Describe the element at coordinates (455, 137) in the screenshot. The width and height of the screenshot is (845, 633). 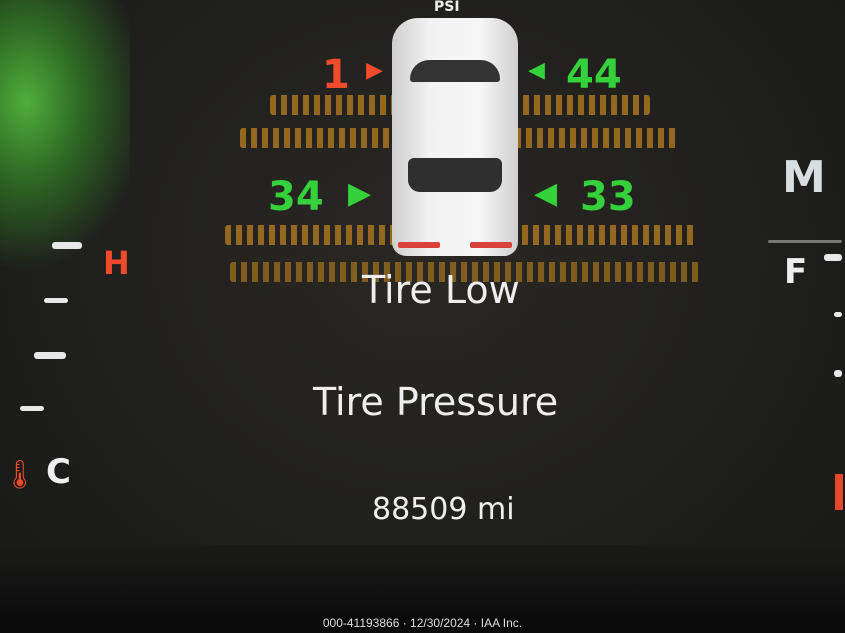
I see `car-icon` at that location.